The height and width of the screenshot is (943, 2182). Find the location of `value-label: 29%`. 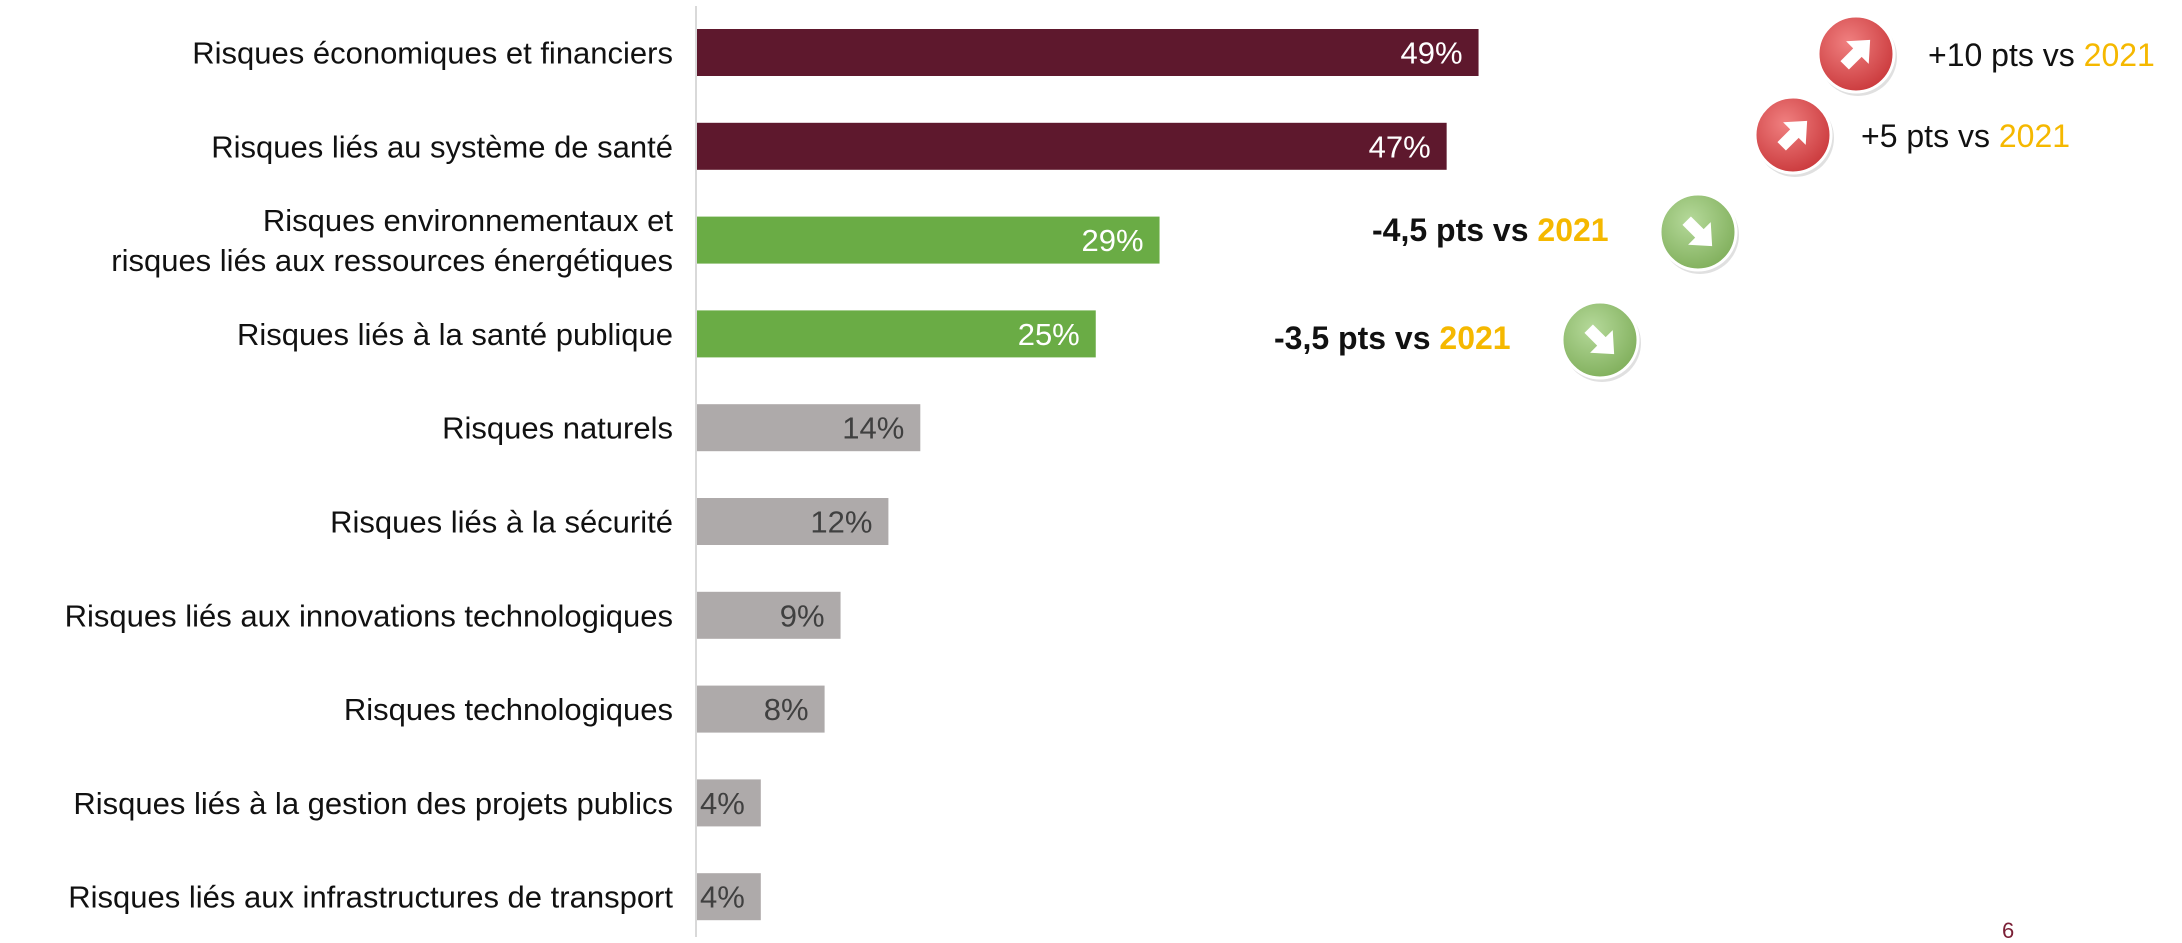

value-label: 29% is located at coordinates (1113, 240).